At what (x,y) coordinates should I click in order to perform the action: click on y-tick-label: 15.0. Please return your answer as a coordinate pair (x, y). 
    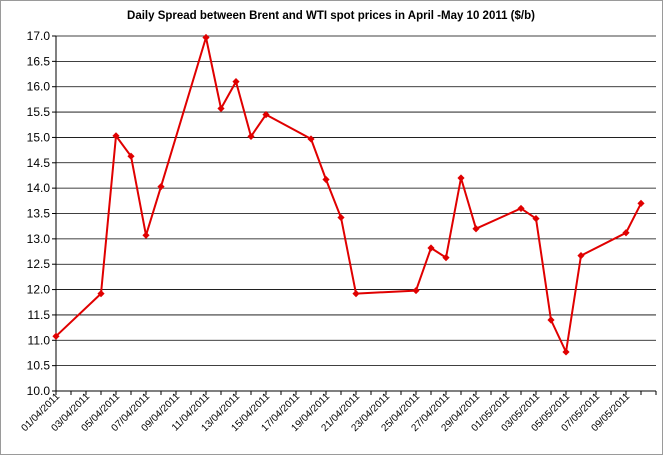
    Looking at the image, I should click on (39, 137).